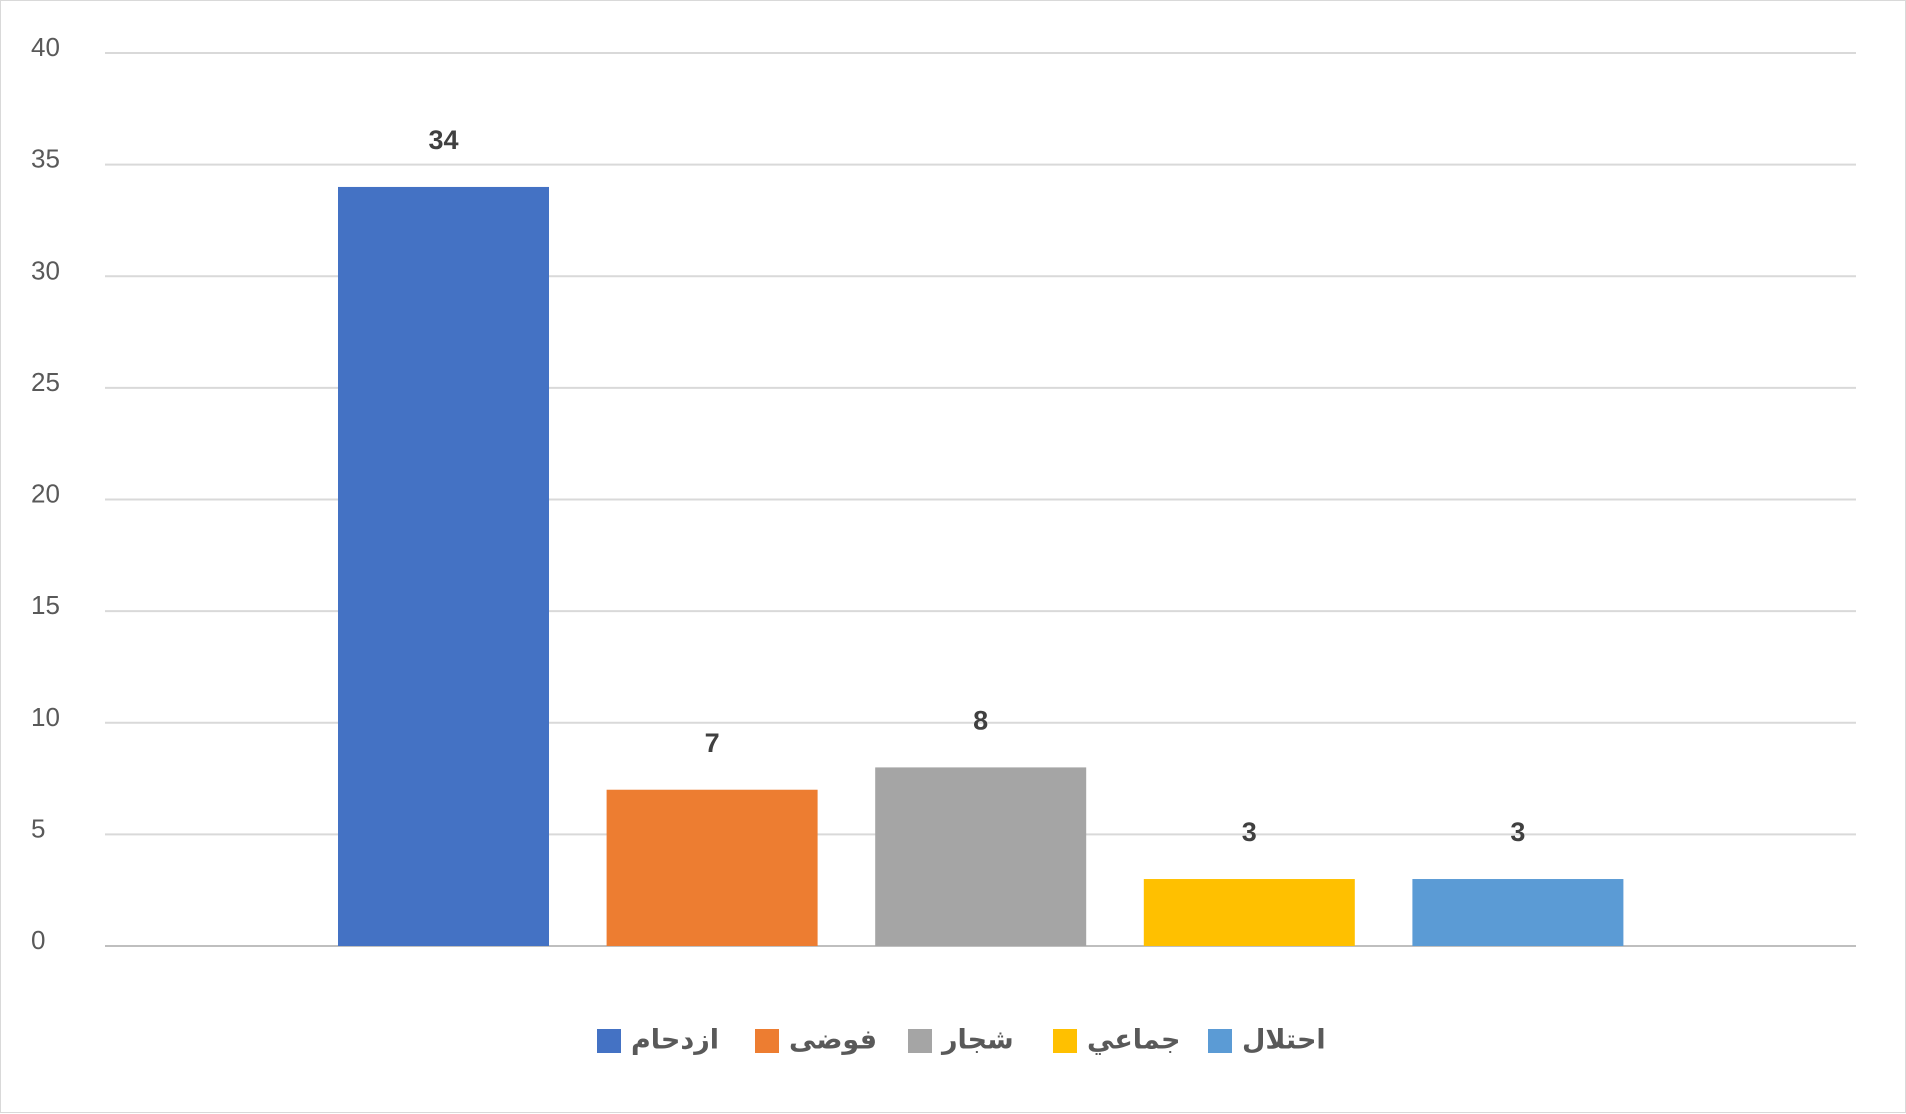 The image size is (1906, 1114). I want to click on legend-item: جماعي, so click(1116, 1040).